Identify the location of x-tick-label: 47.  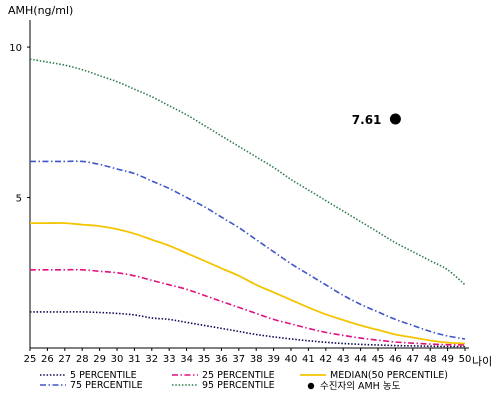
(412, 359).